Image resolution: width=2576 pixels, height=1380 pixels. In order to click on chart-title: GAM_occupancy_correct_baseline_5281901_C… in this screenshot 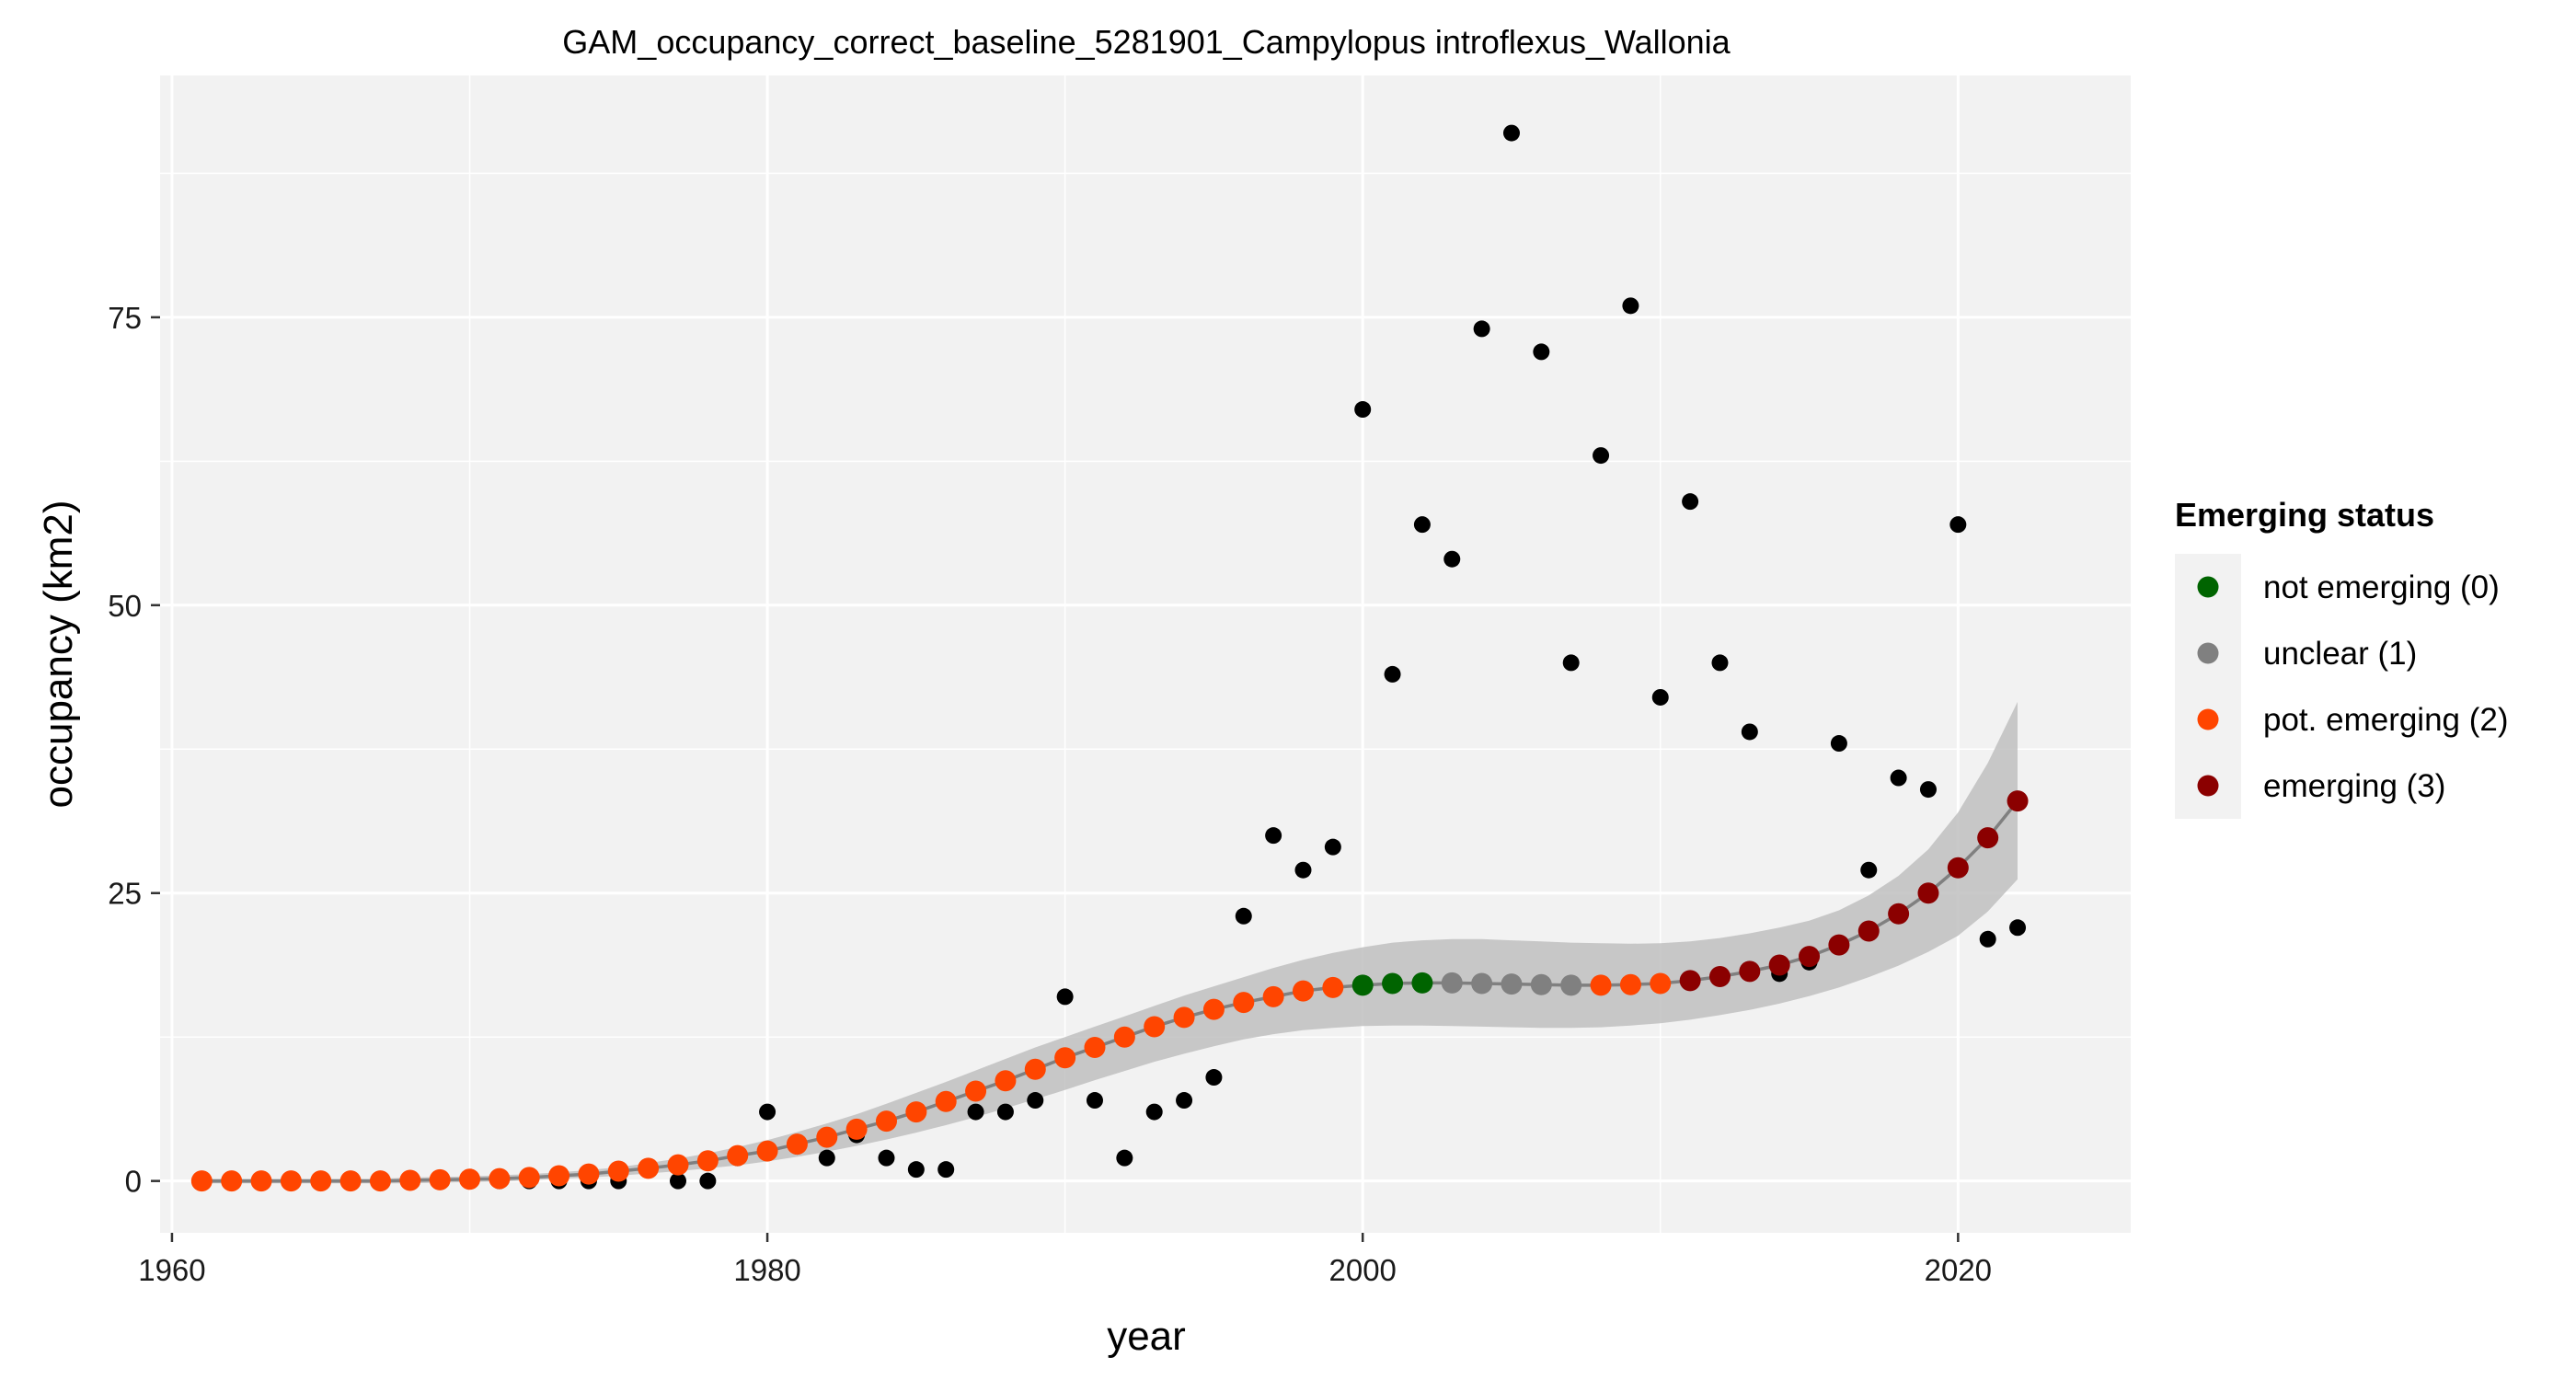, I will do `click(1146, 42)`.